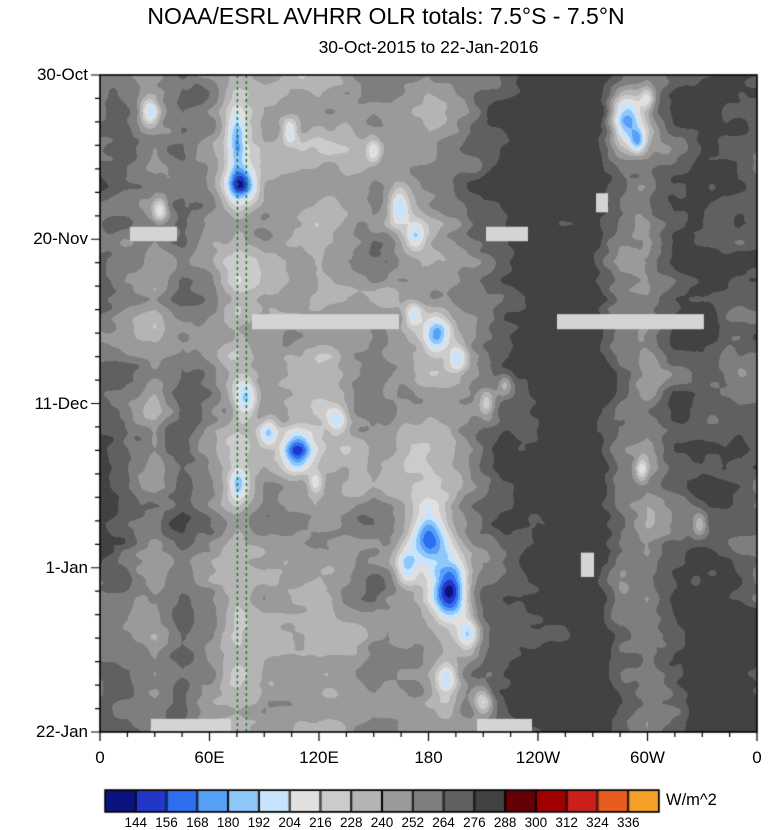  Describe the element at coordinates (197, 822) in the screenshot. I see `colorbar-tick-label: 168` at that location.